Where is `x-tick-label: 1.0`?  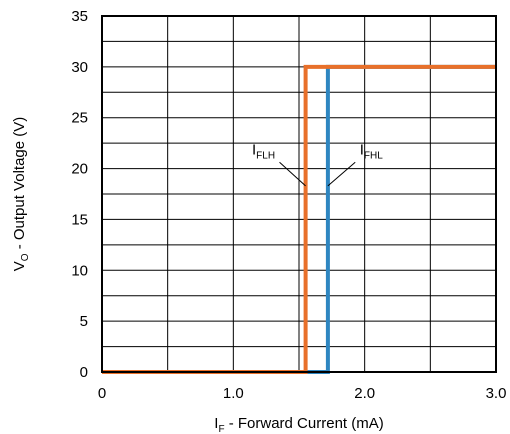
x-tick-label: 1.0 is located at coordinates (233, 393).